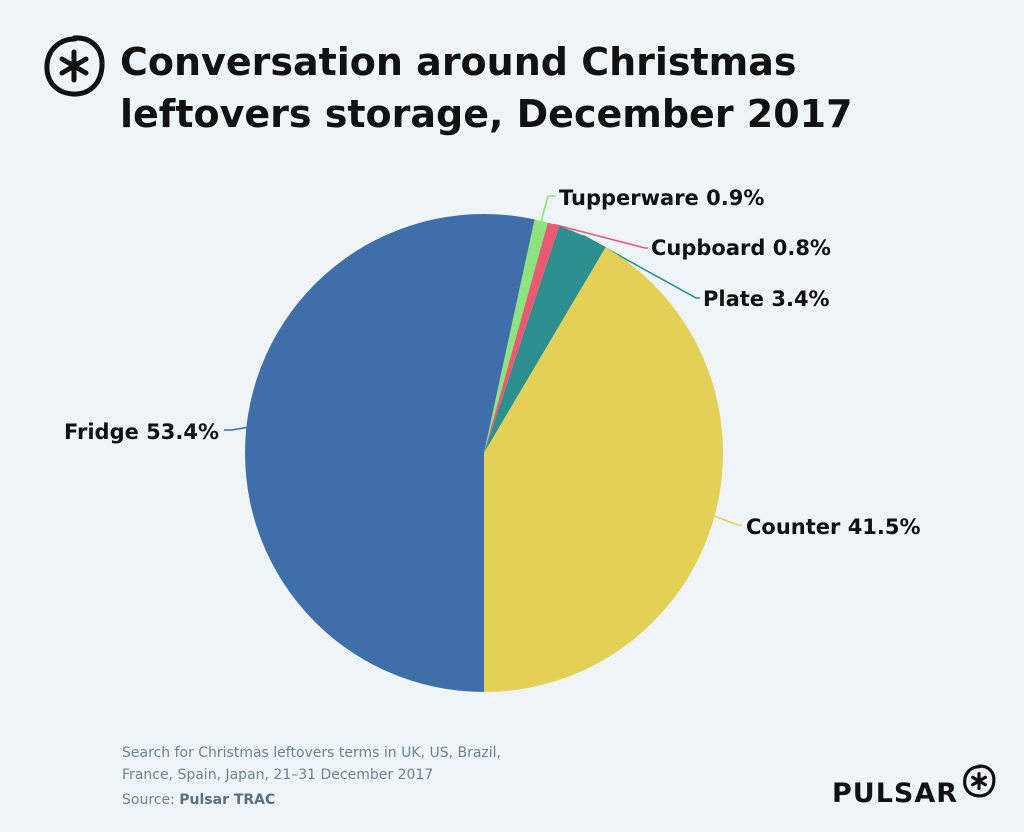  I want to click on pie-slice-plate, so click(545, 339).